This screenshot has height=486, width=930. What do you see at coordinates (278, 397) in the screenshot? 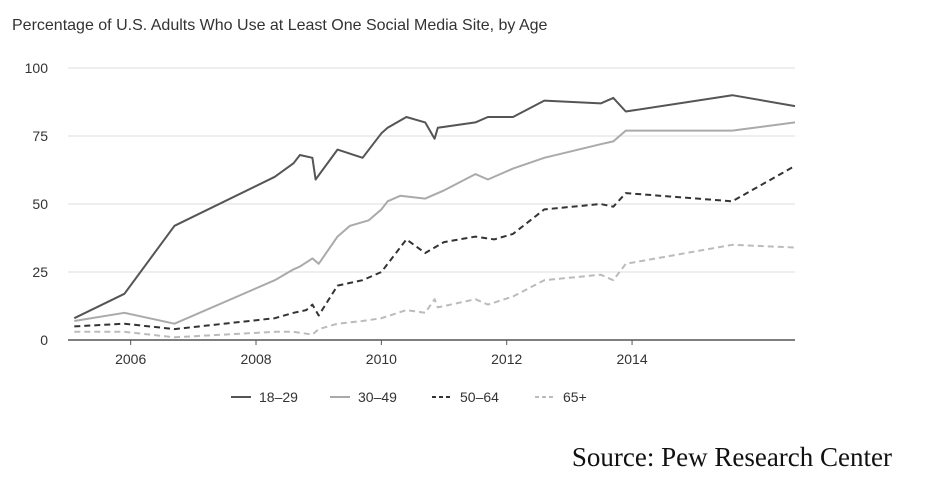
I see `legend-label-1: 18–29` at bounding box center [278, 397].